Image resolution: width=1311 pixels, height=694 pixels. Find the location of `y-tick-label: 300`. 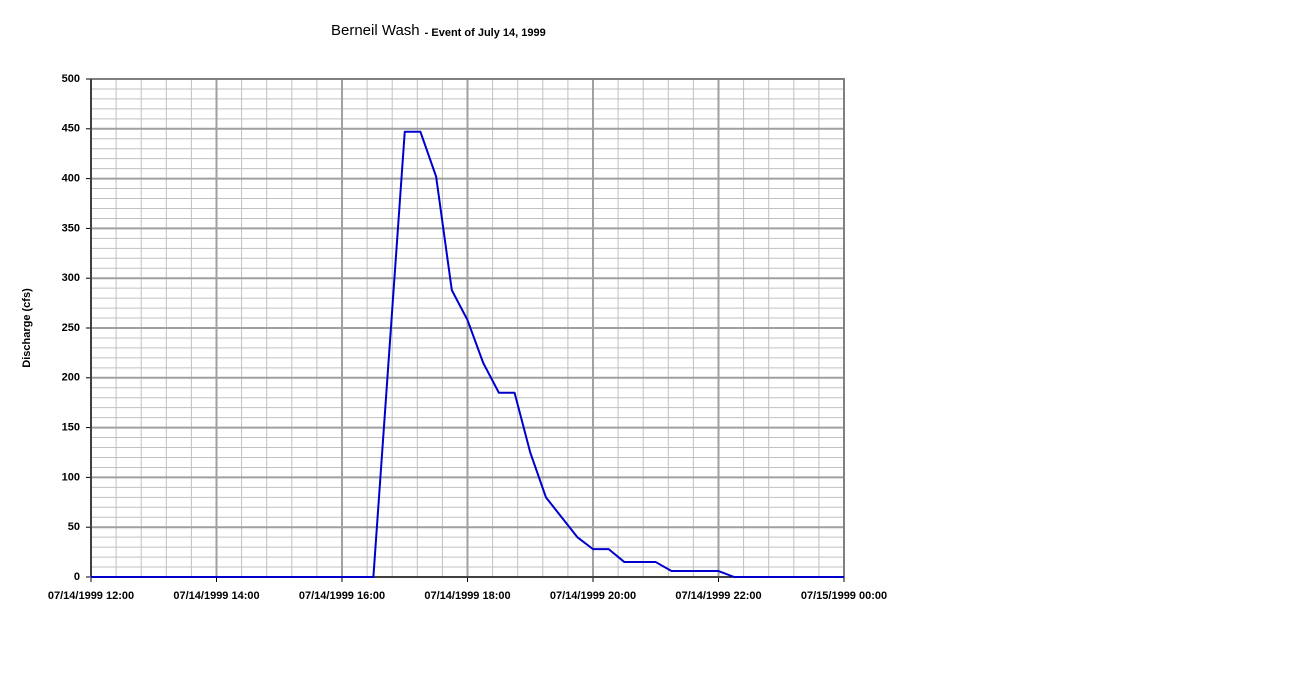

y-tick-label: 300 is located at coordinates (71, 278).